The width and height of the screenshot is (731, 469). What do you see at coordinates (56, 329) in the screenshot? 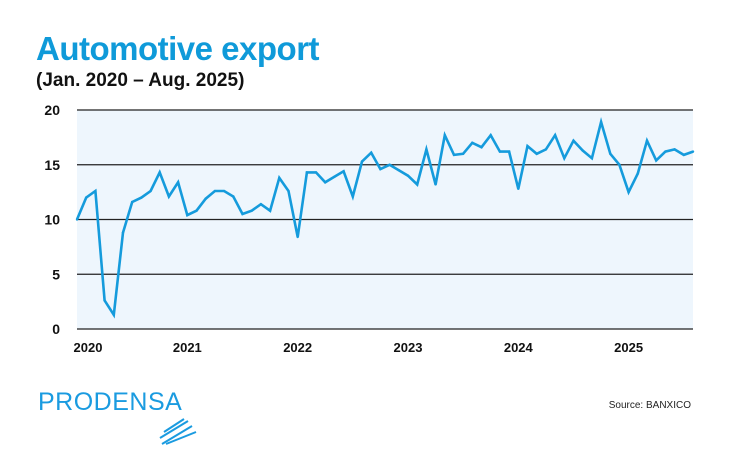
I see `y-tick-label: 0` at bounding box center [56, 329].